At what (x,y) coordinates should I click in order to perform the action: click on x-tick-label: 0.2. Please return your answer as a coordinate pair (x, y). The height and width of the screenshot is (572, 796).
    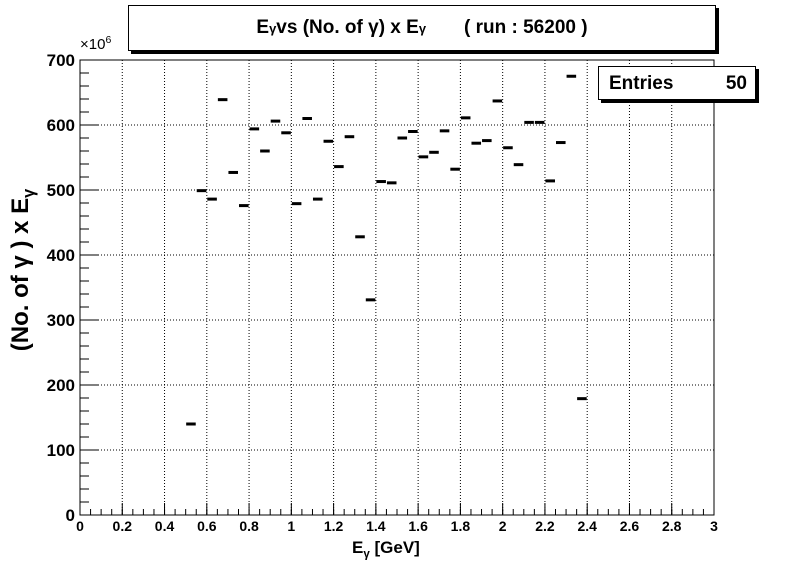
    Looking at the image, I should click on (123, 526).